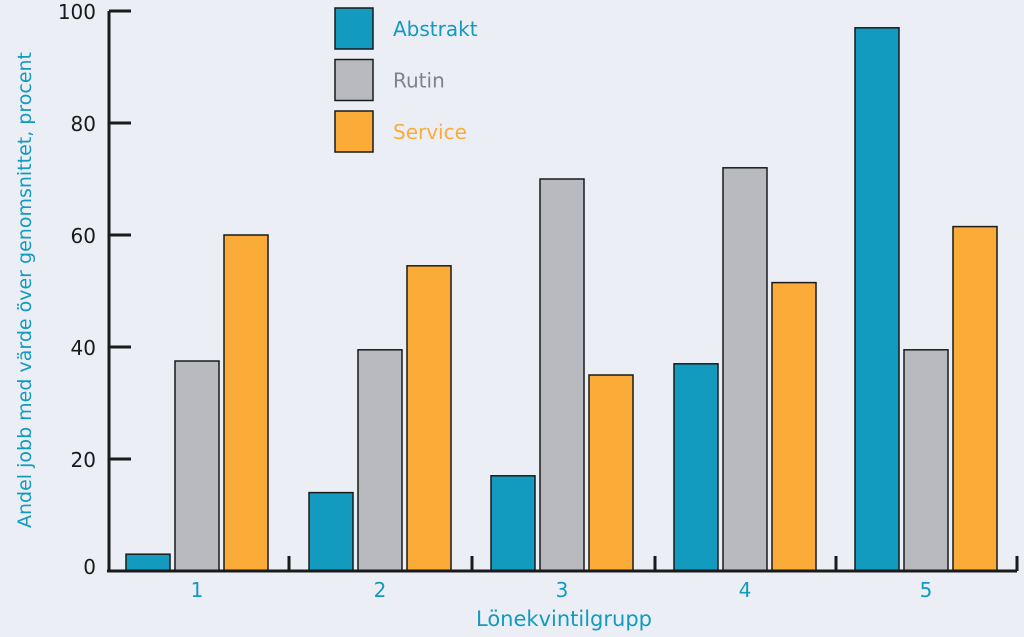 Image resolution: width=1024 pixels, height=637 pixels. Describe the element at coordinates (77, 12) in the screenshot. I see `y-tick-label: 100` at that location.